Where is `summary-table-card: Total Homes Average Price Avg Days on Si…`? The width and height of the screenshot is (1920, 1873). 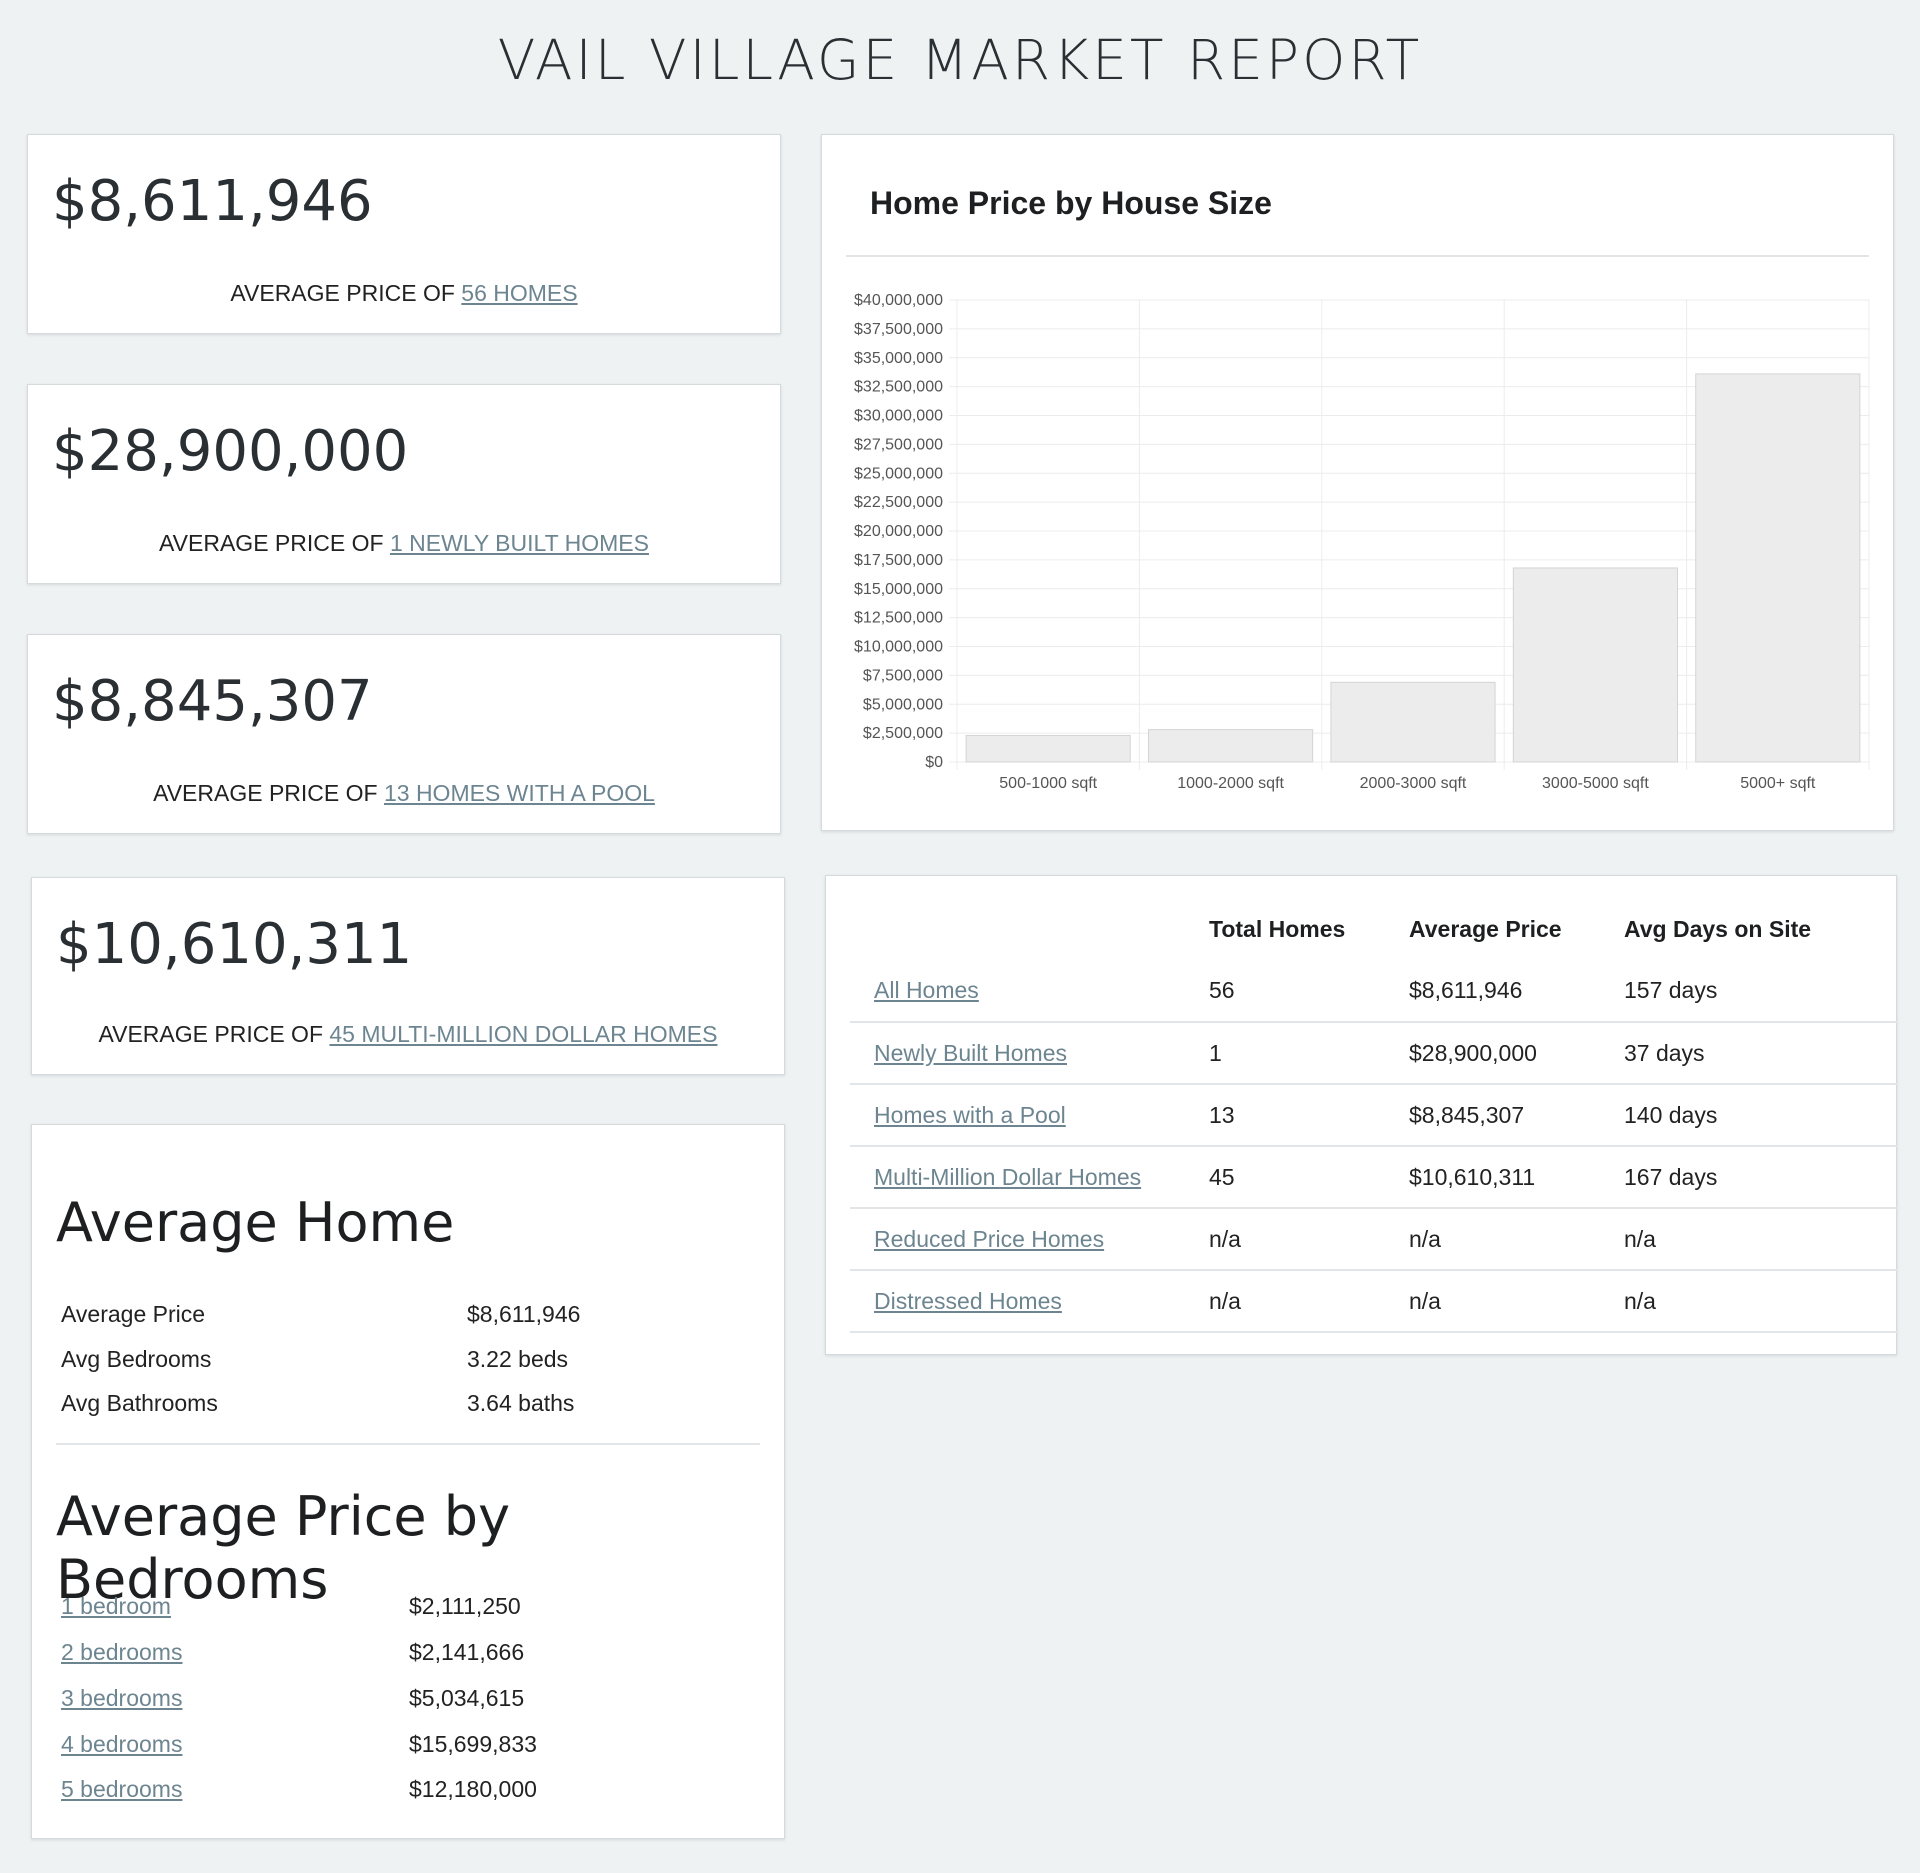 summary-table-card: Total Homes Average Price Avg Days on Si… is located at coordinates (1361, 1115).